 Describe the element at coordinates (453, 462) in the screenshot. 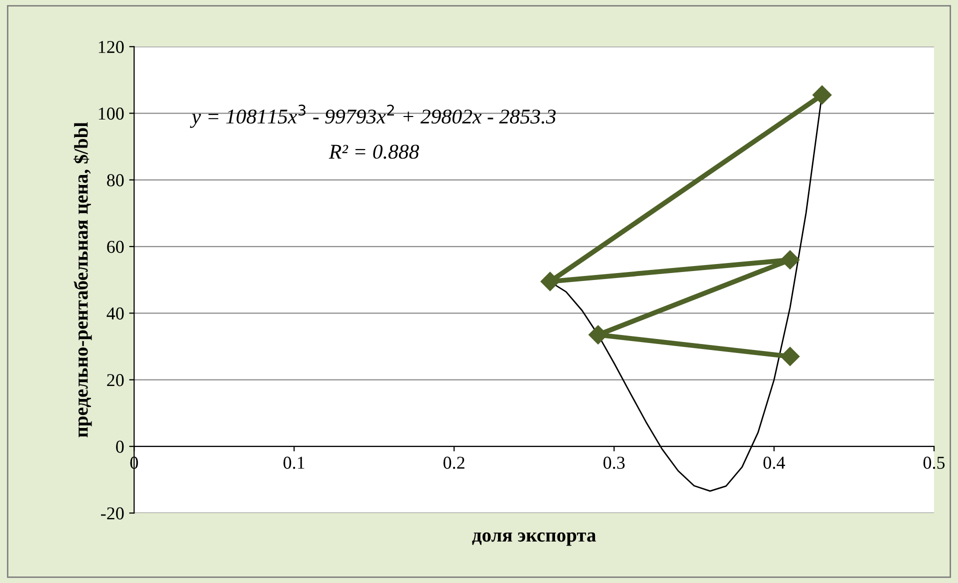

I see `x-tick-label: 0.2` at that location.